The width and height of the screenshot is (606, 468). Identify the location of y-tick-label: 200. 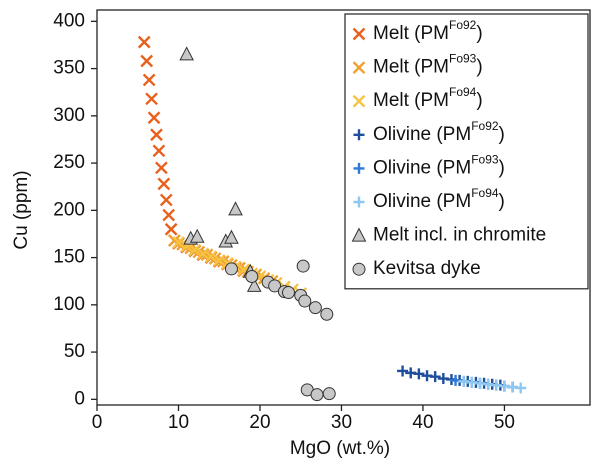
(69, 209).